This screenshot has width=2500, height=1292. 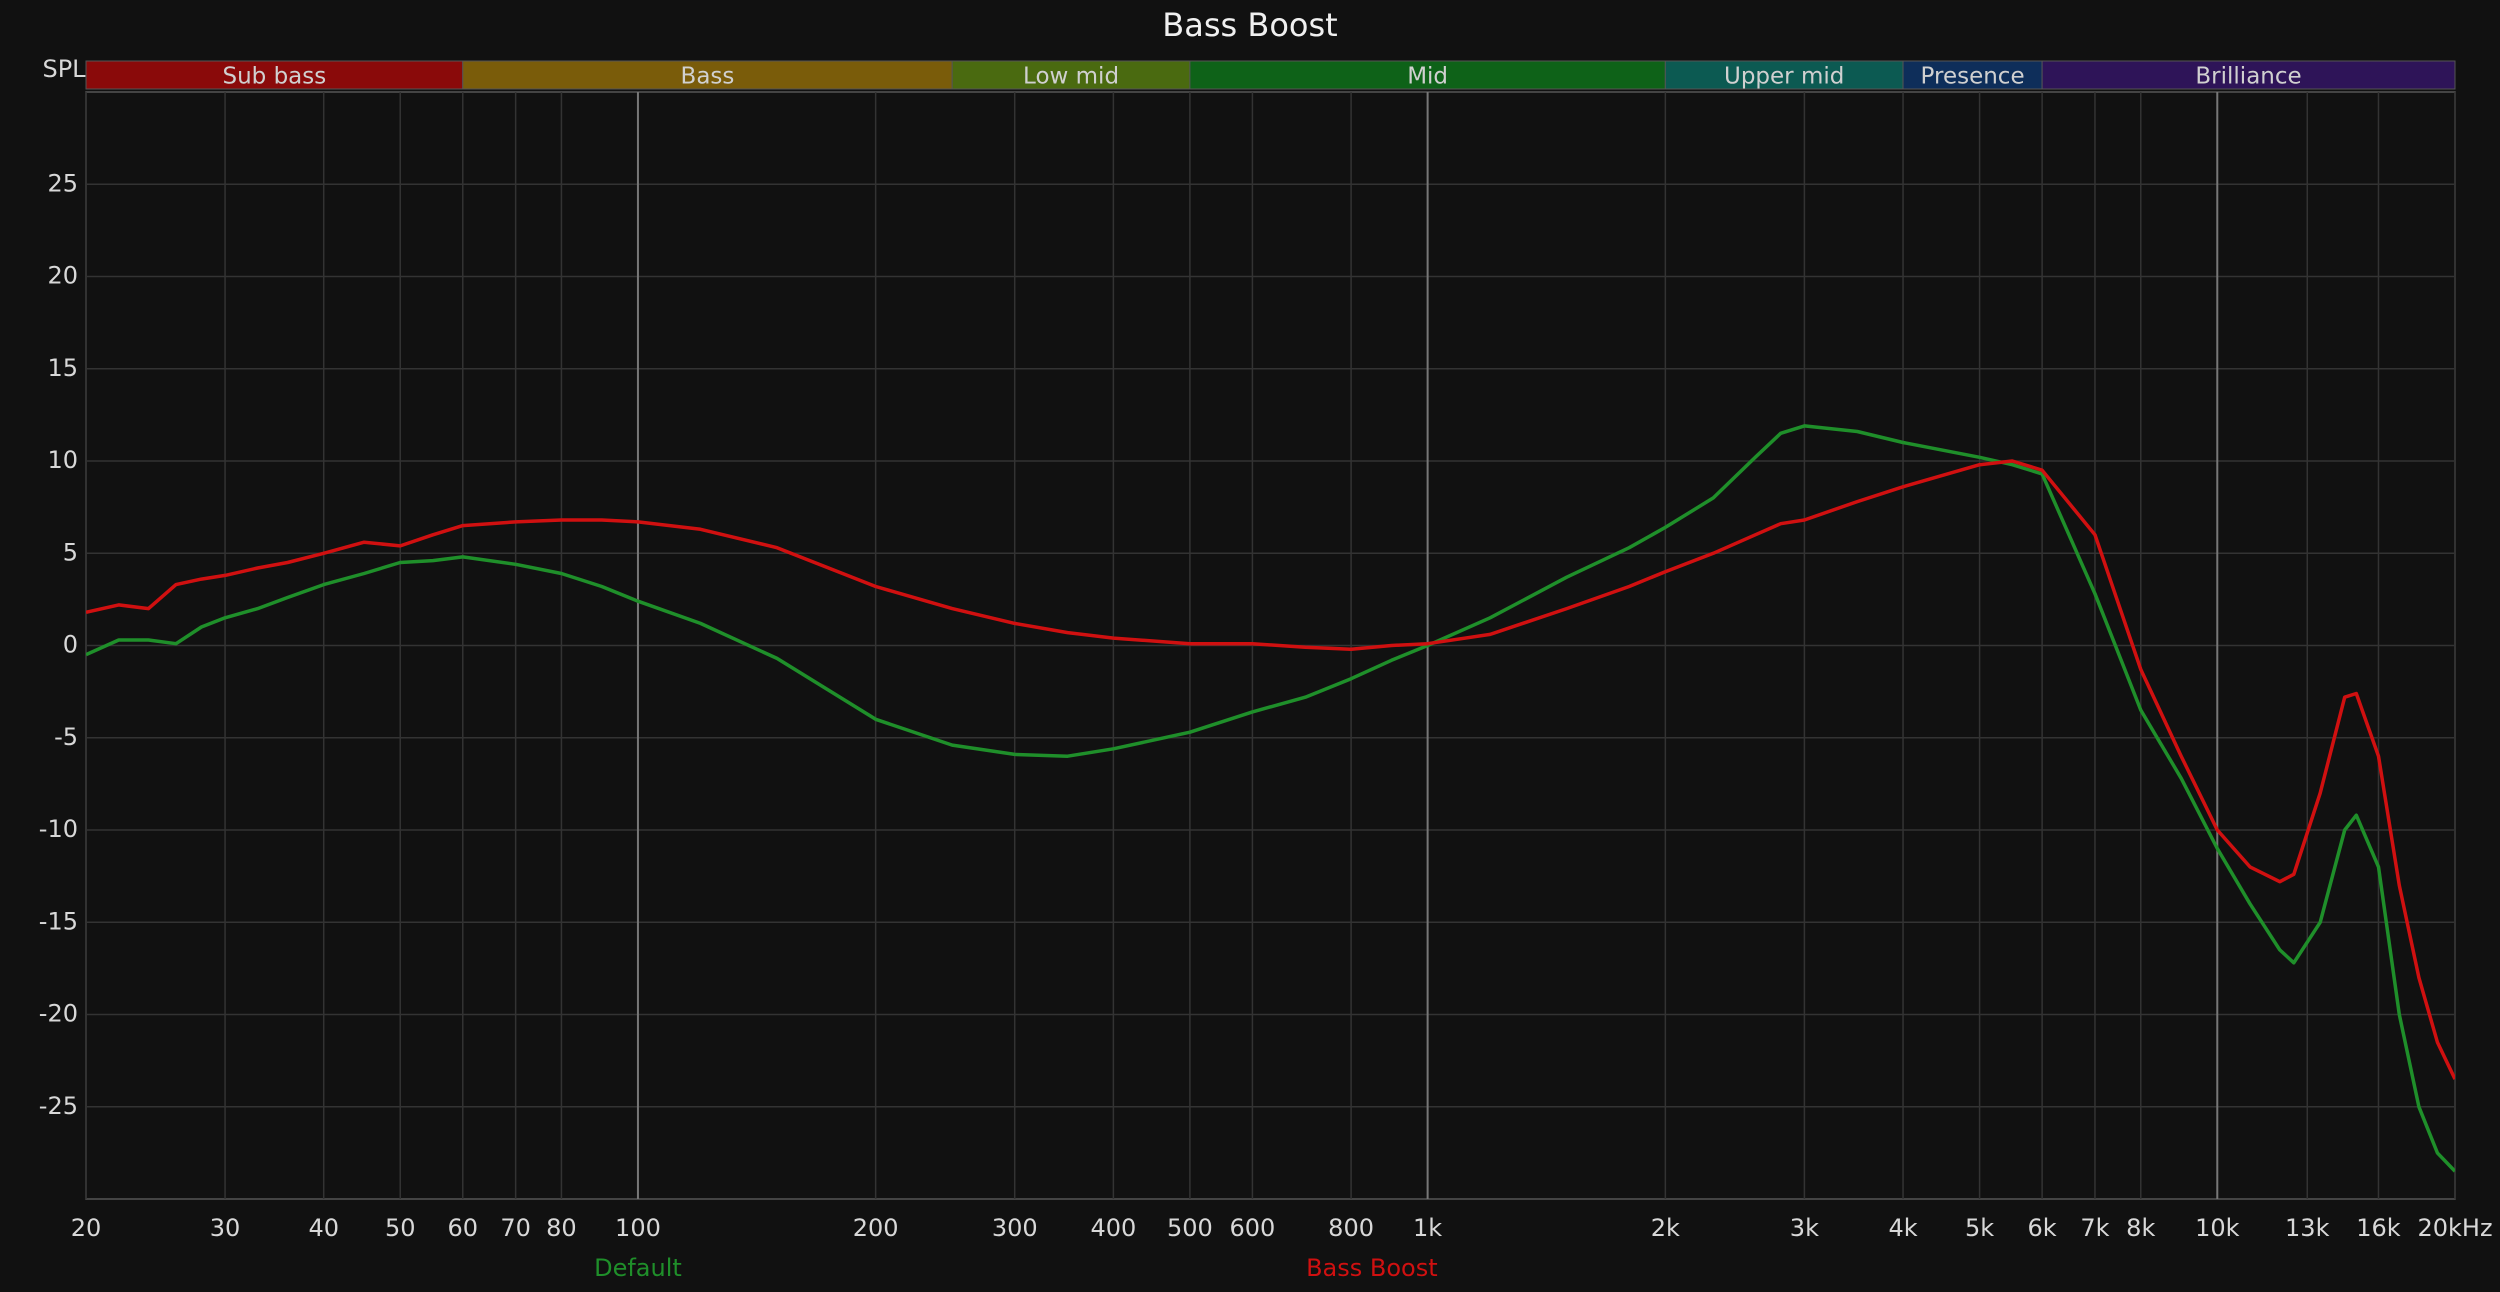 What do you see at coordinates (1249, 25) in the screenshot?
I see `chart-title: Bass Boost` at bounding box center [1249, 25].